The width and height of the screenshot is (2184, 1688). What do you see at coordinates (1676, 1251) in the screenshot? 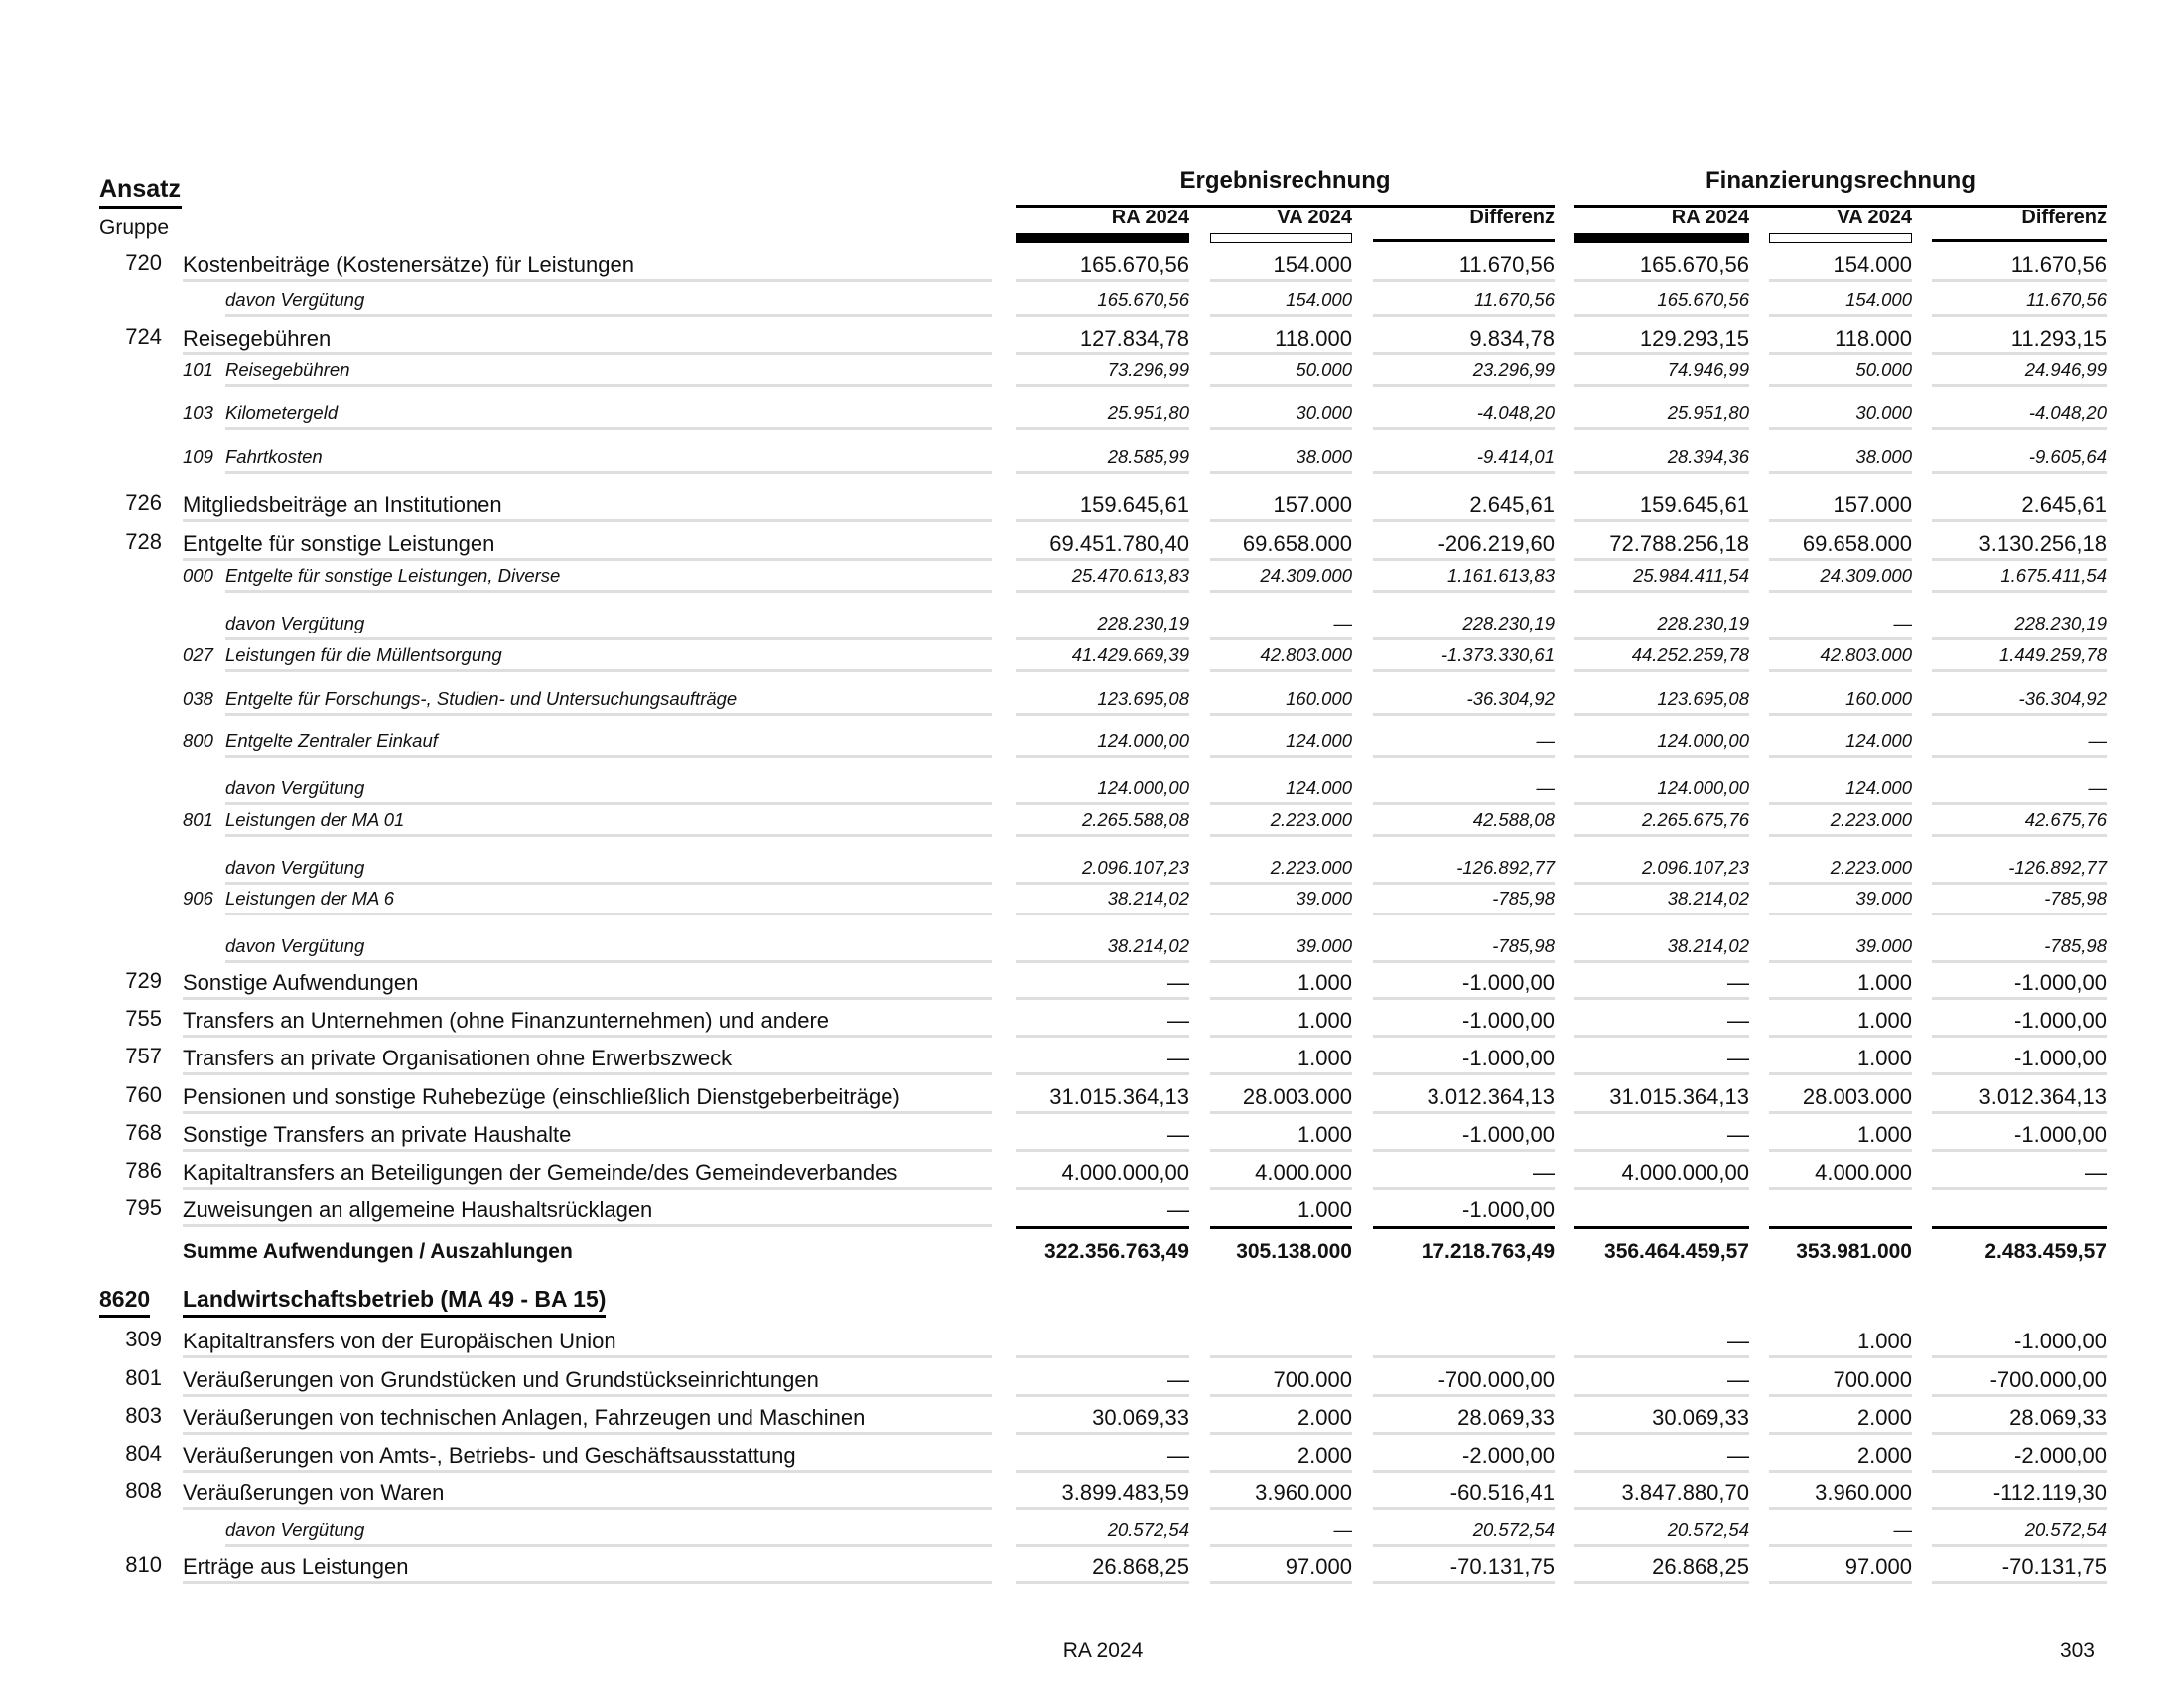
I see `value-cell: 356.464.459,57` at bounding box center [1676, 1251].